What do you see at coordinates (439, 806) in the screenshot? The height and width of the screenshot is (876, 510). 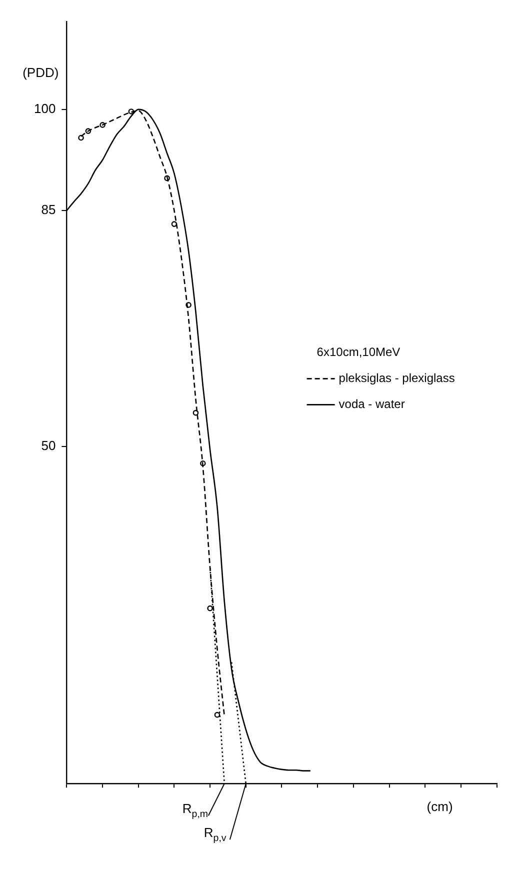 I see `x-axis-title: (cm)` at bounding box center [439, 806].